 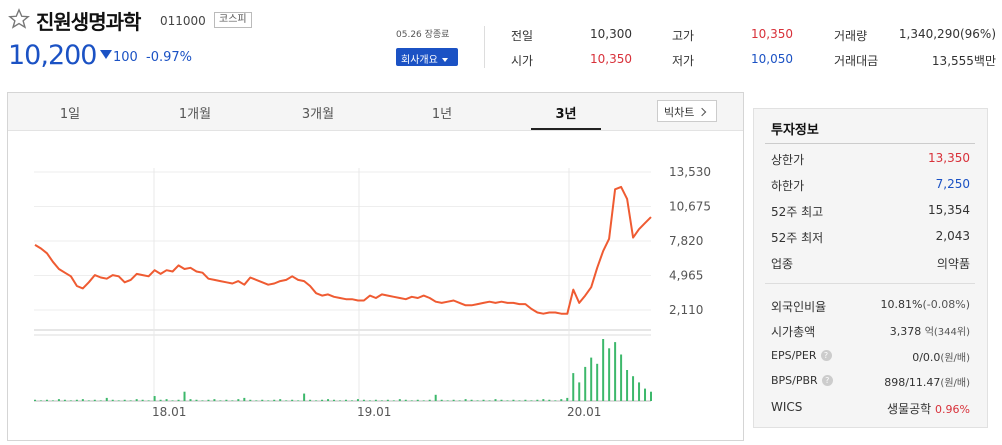 What do you see at coordinates (788, 160) in the screenshot?
I see `invest-row-label: 상한가` at bounding box center [788, 160].